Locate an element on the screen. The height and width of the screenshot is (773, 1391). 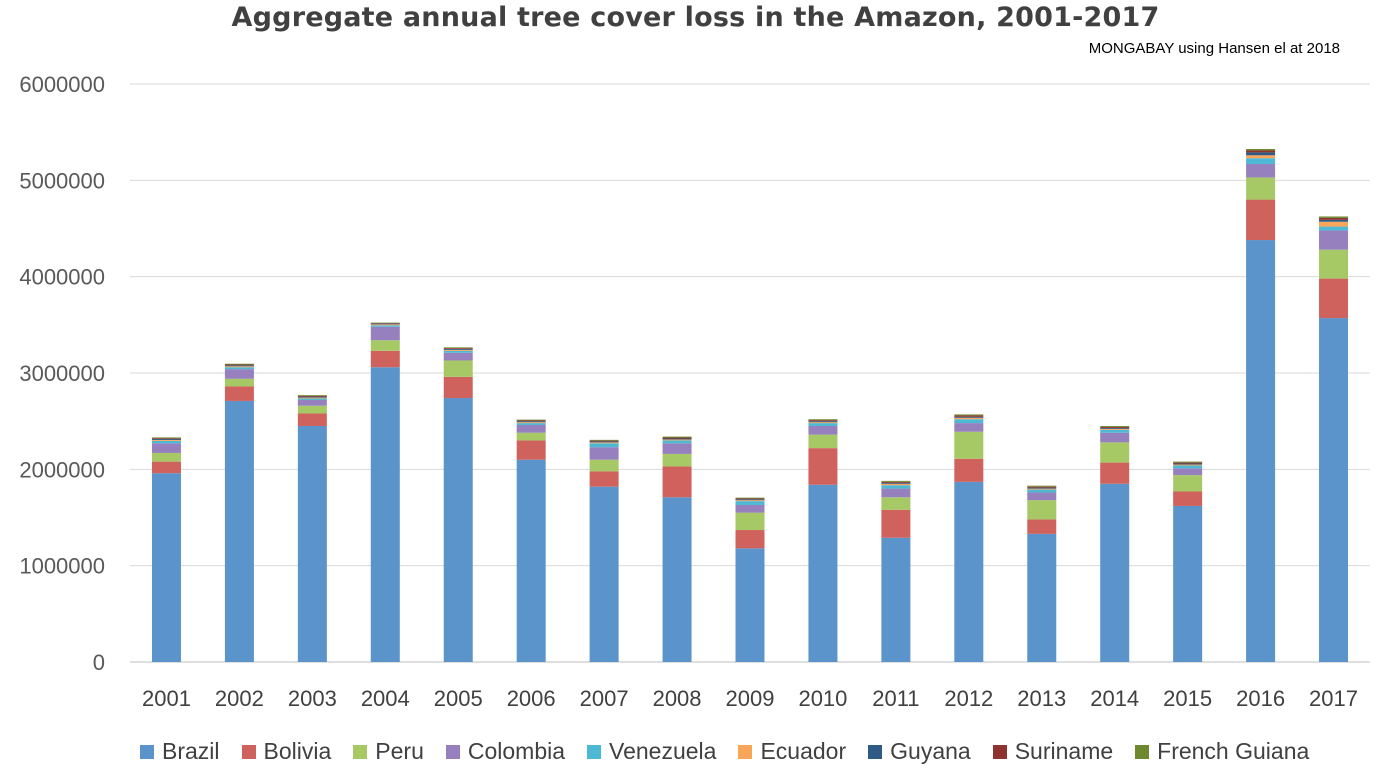
x-tick-label: 2006 is located at coordinates (531, 698).